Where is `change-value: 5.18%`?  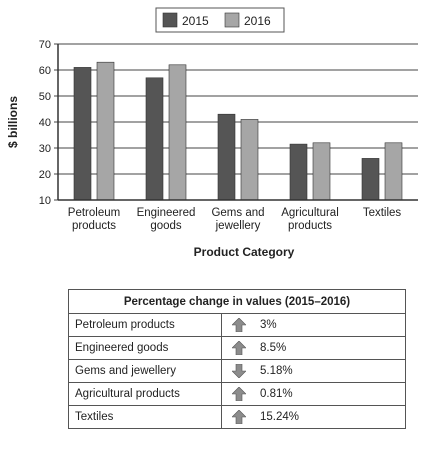 change-value: 5.18% is located at coordinates (276, 371).